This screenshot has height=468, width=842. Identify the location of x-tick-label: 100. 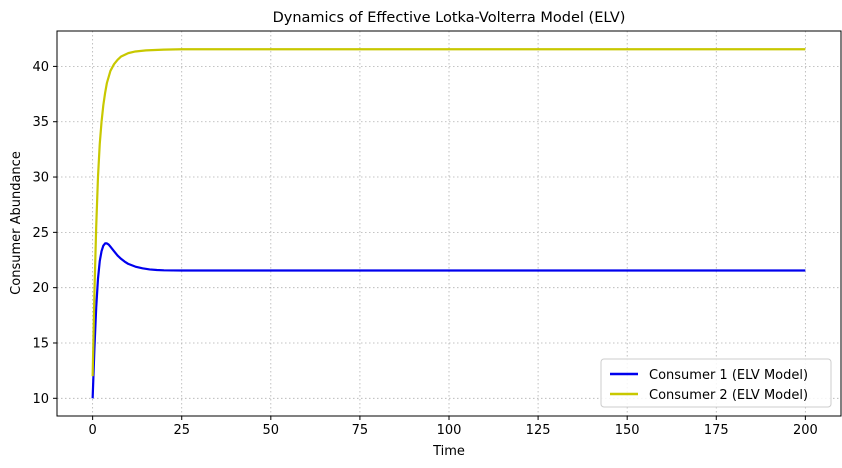
(449, 430).